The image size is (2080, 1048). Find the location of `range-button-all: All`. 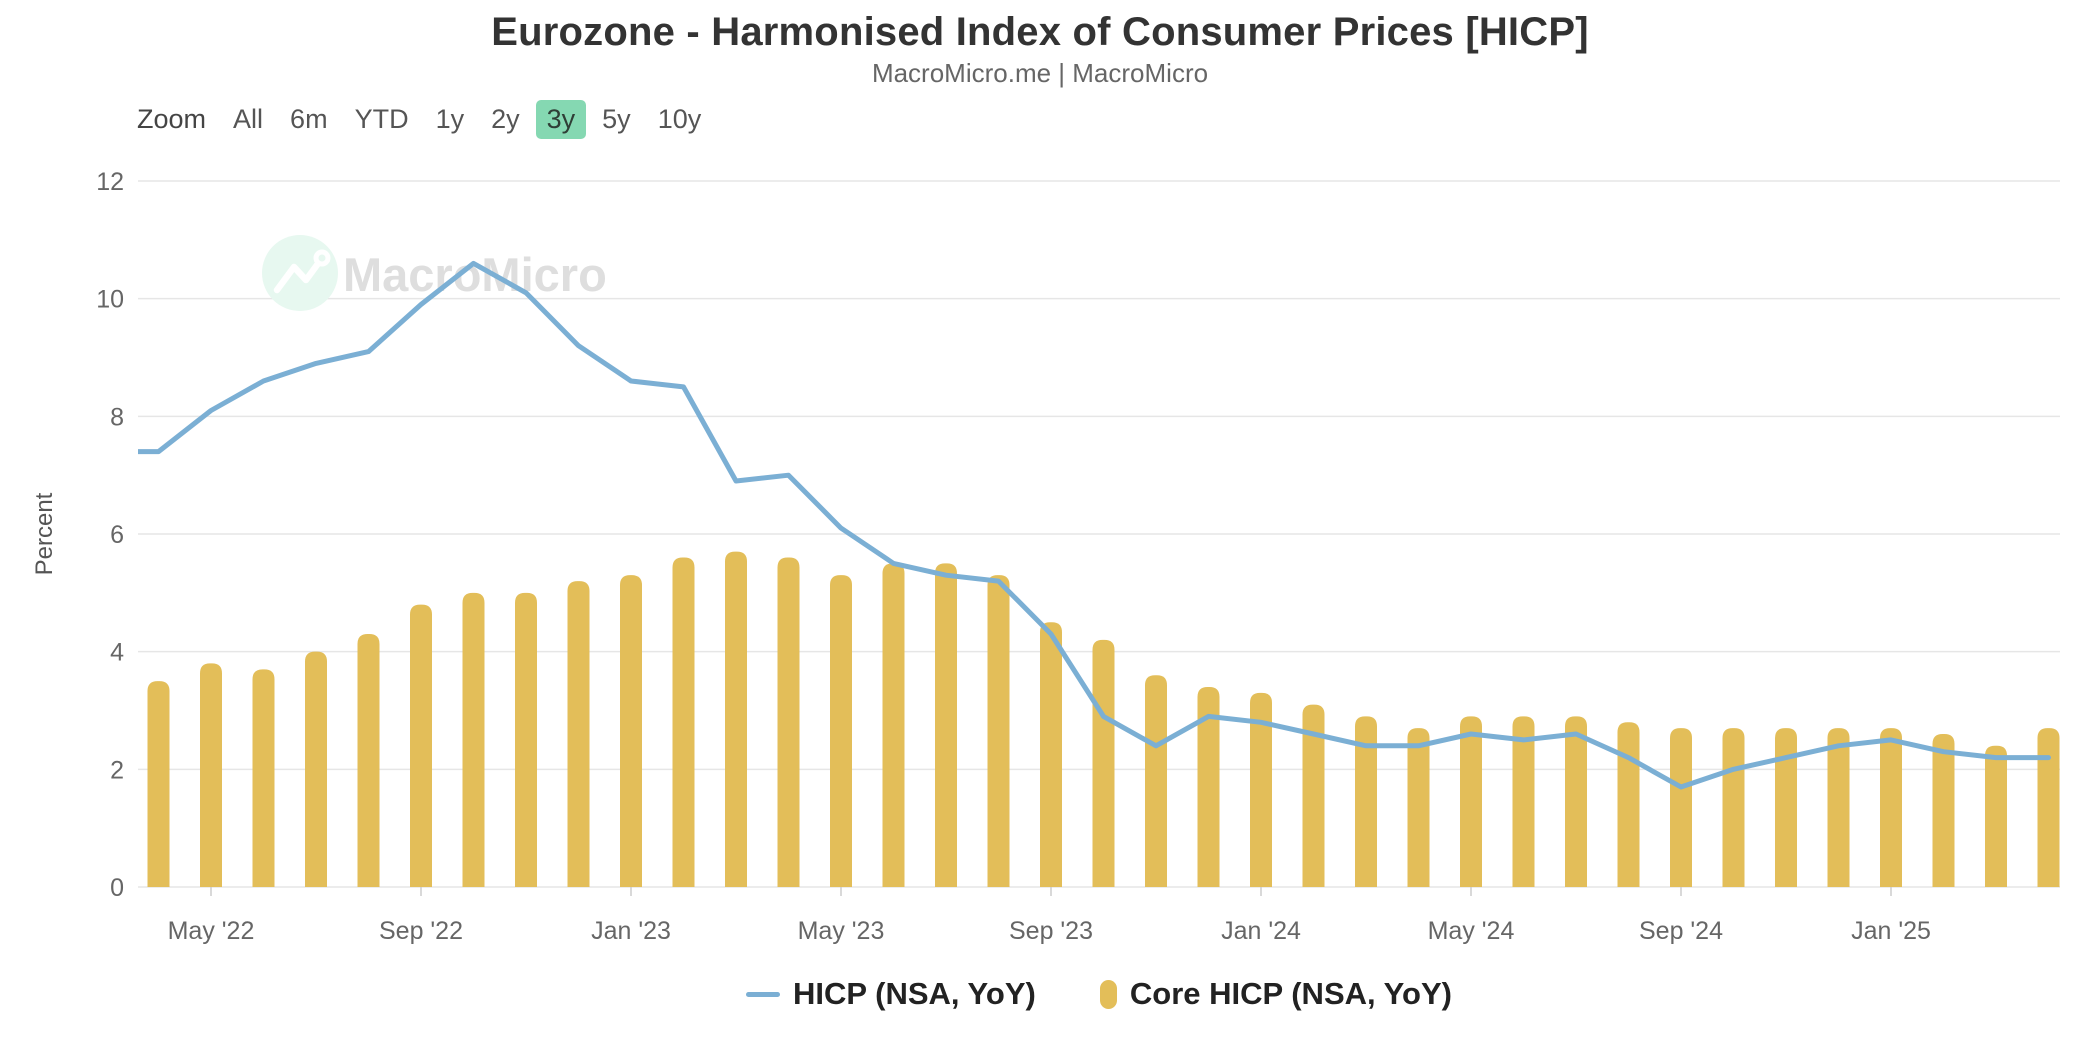

range-button-all: All is located at coordinates (248, 119).